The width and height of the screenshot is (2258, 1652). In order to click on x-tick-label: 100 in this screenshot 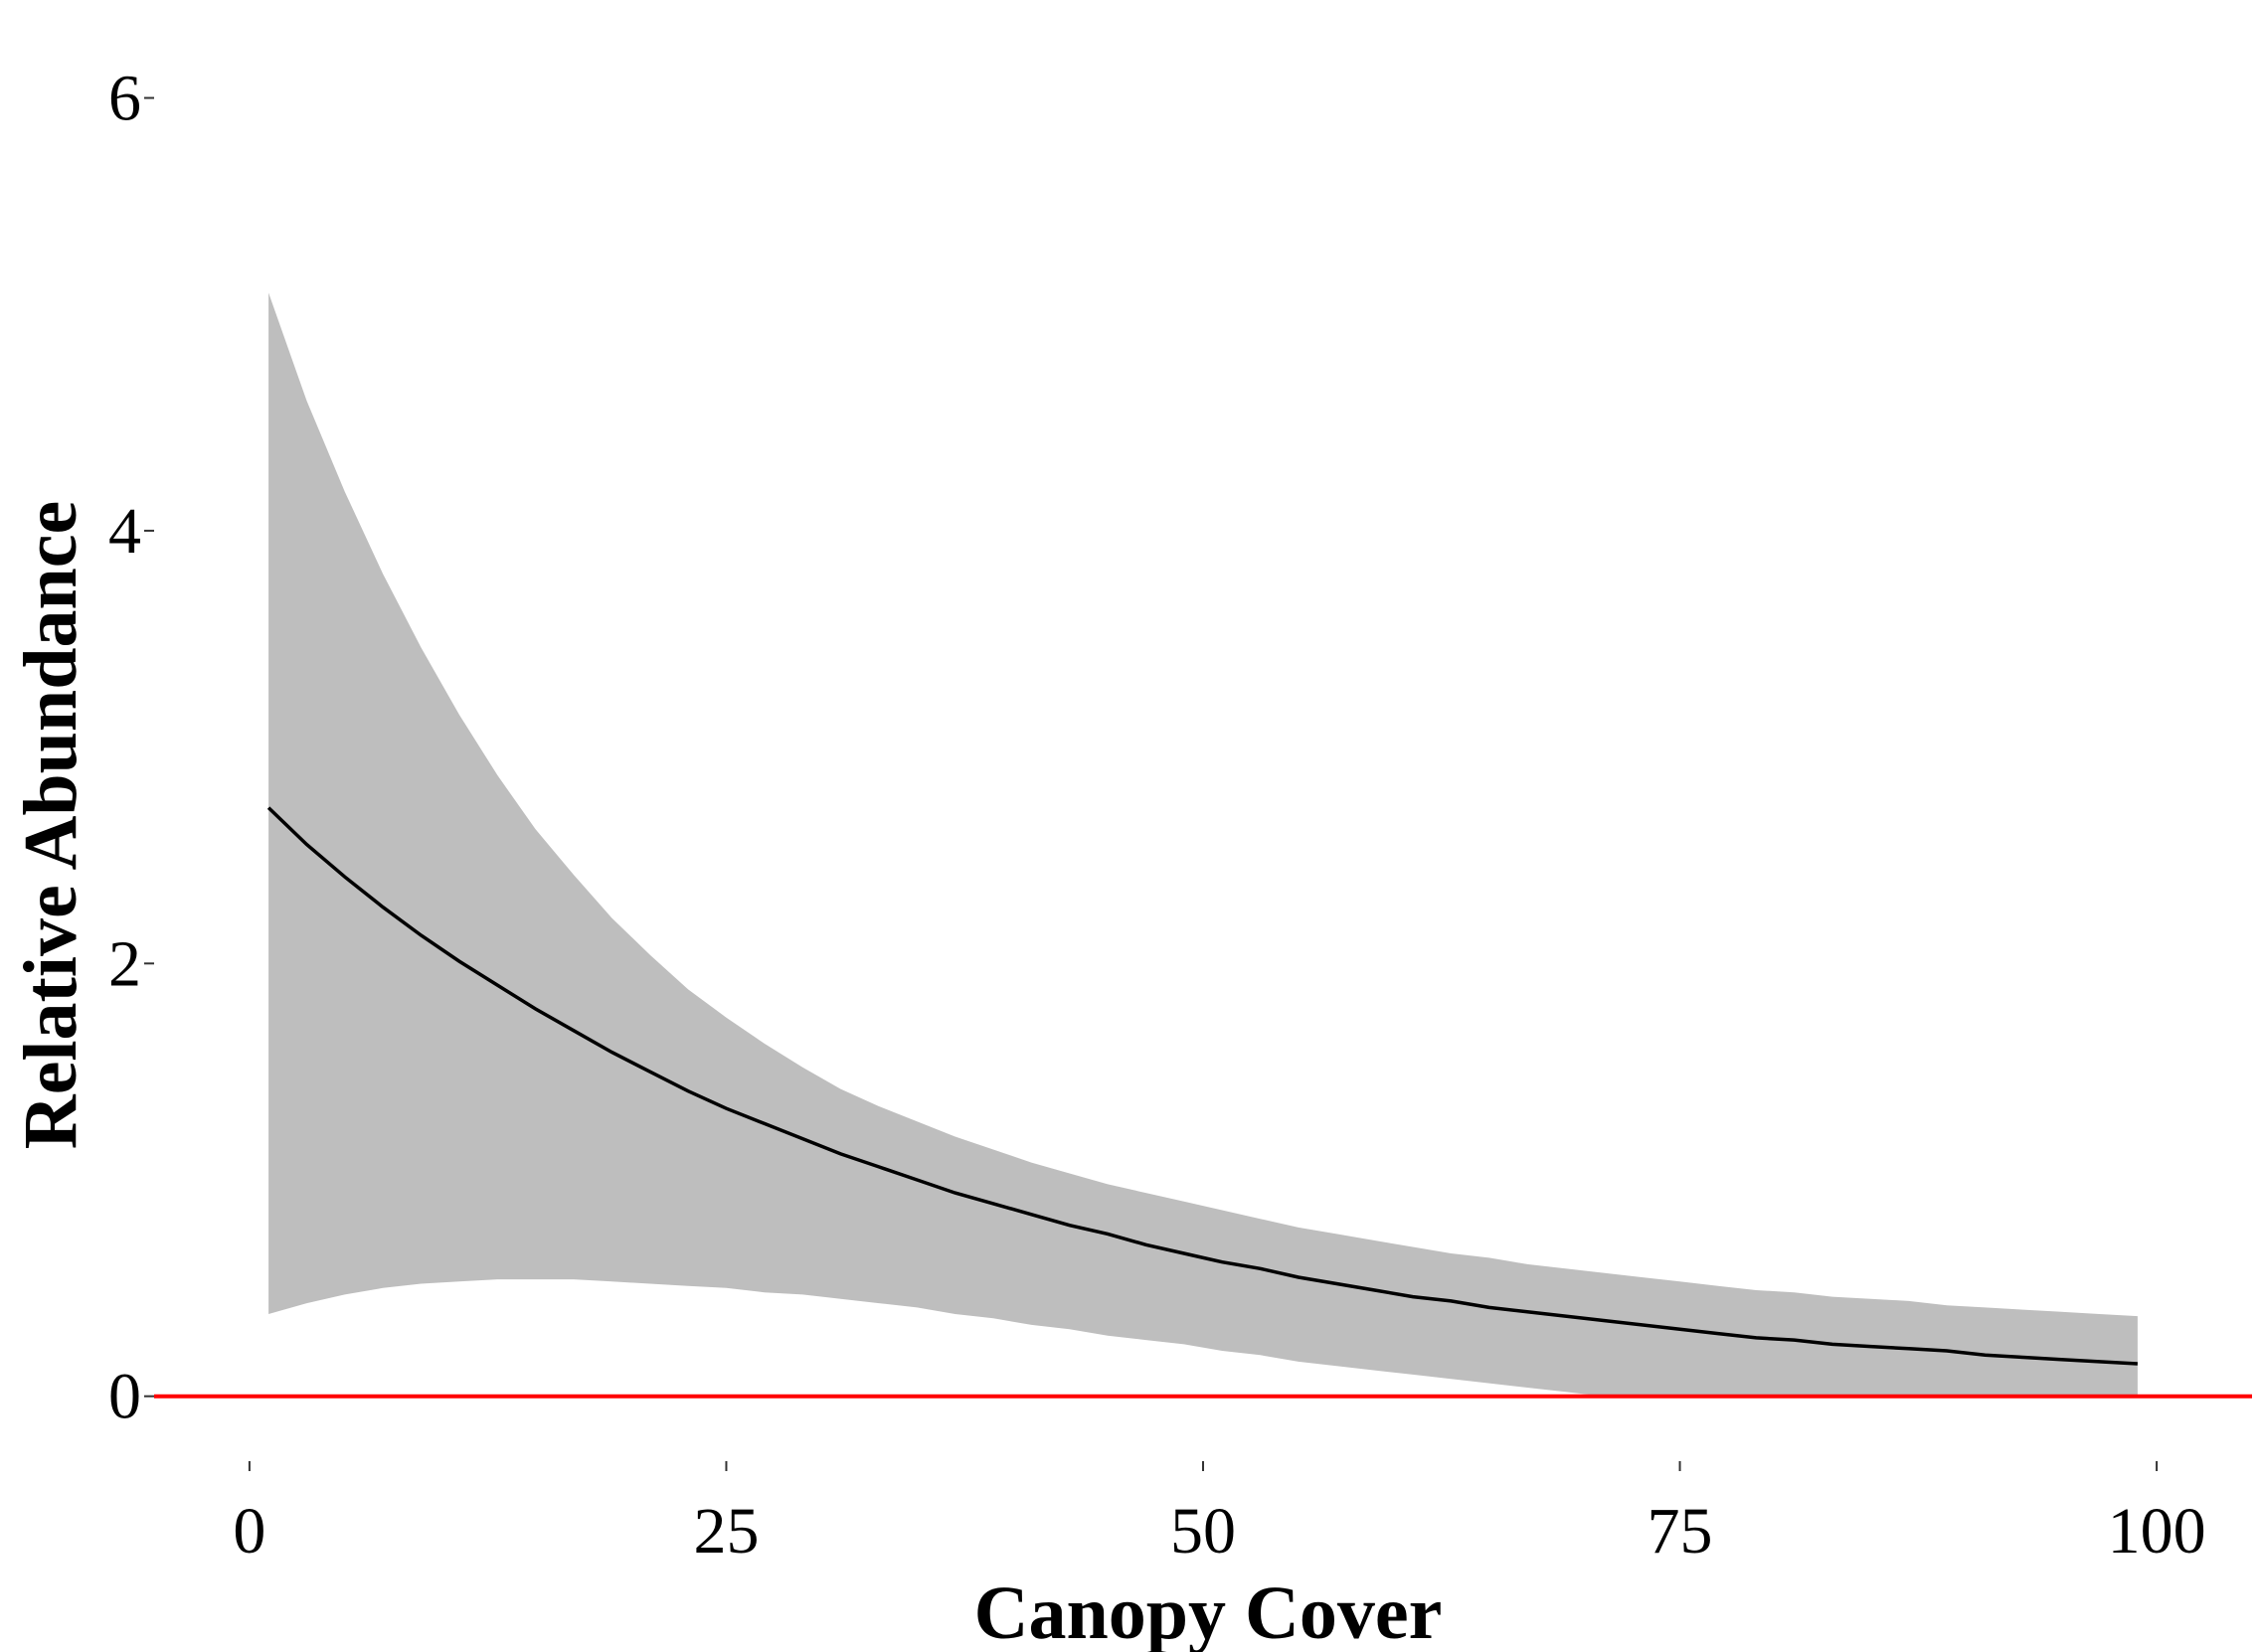, I will do `click(2157, 1531)`.